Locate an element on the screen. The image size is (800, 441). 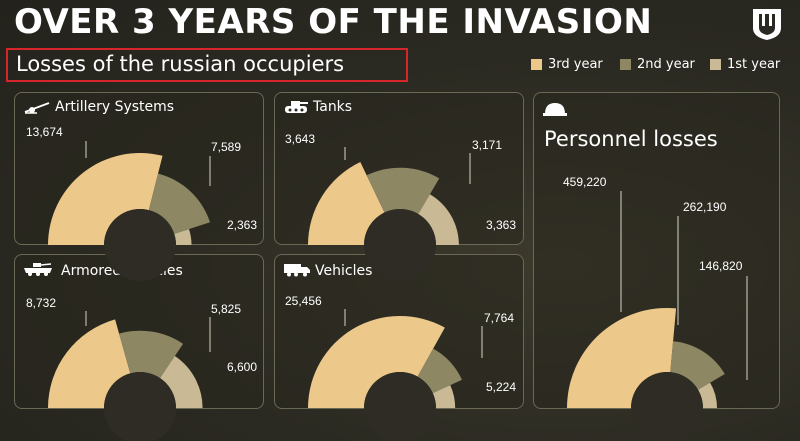
slice-tanks-2nd-year is located at coordinates (403, 190).